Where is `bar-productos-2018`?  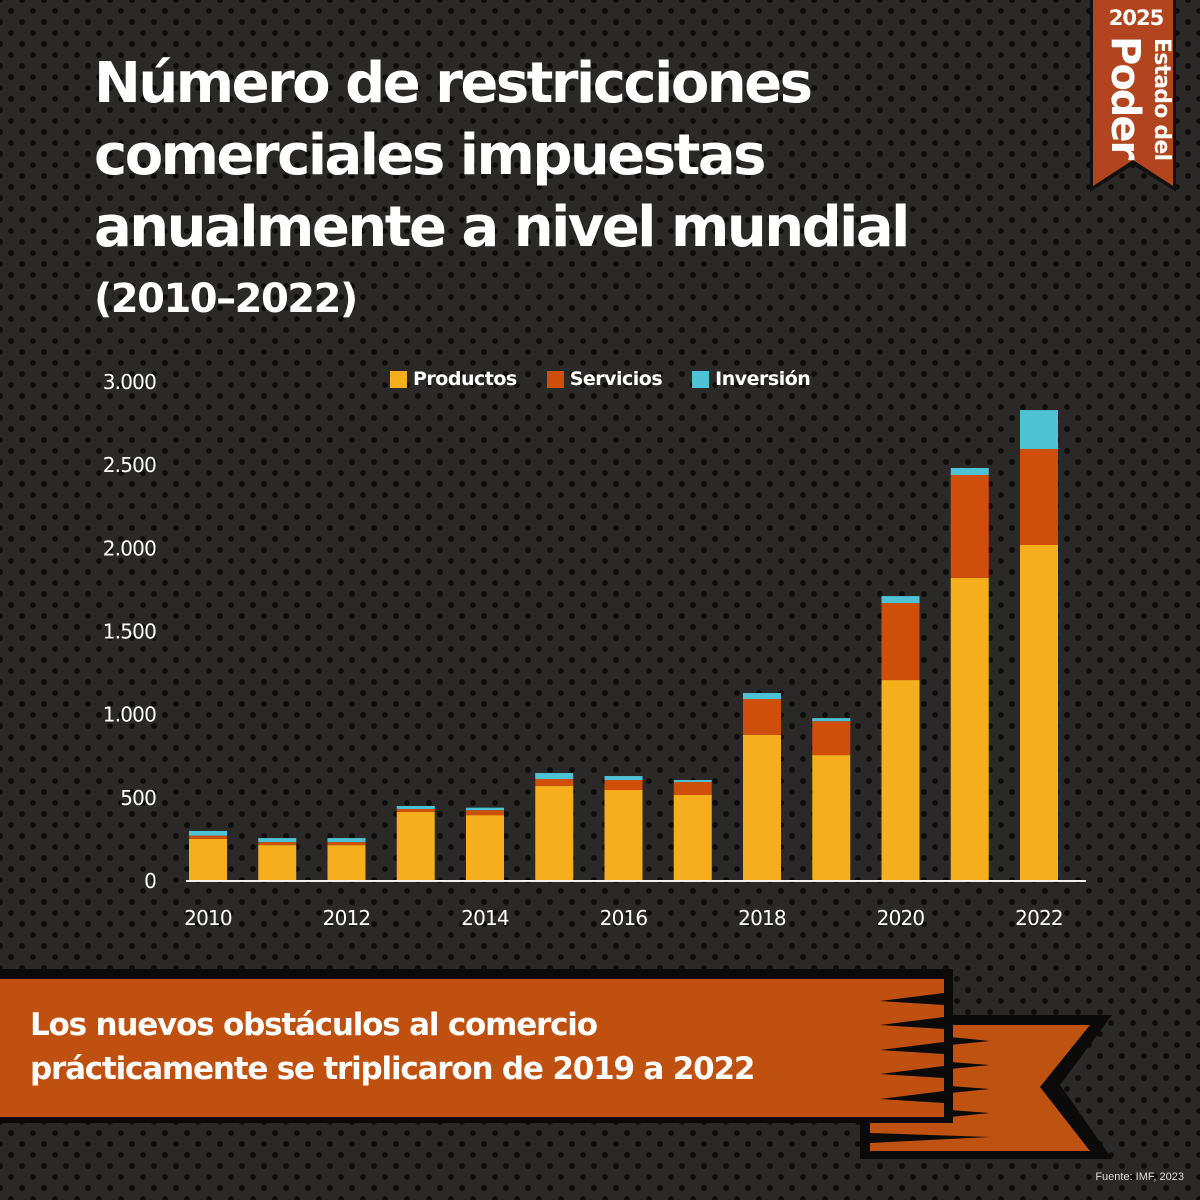
bar-productos-2018 is located at coordinates (762, 807).